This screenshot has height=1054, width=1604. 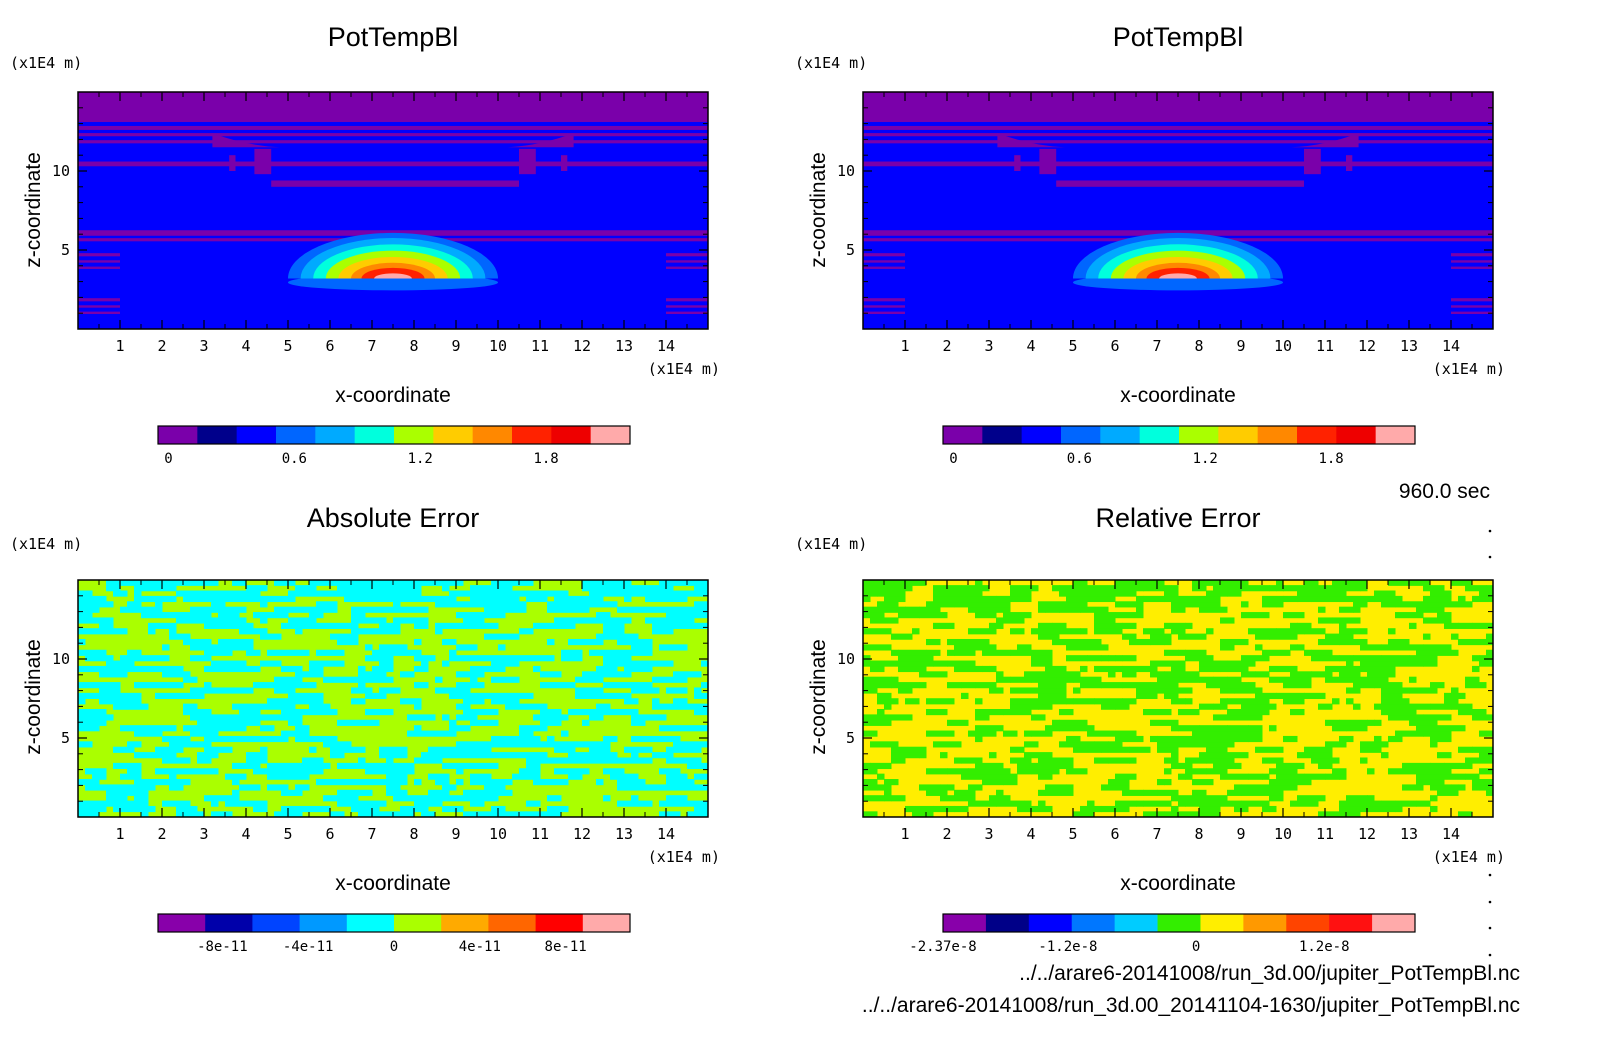 I want to click on y-unit-label: (x1E4 m), so click(x=46, y=544).